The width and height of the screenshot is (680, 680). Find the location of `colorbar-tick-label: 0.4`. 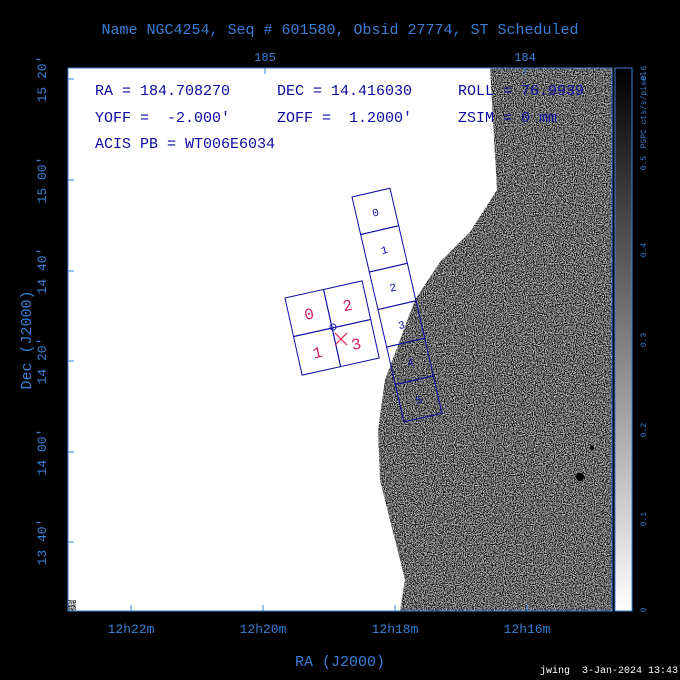

colorbar-tick-label: 0.4 is located at coordinates (644, 250).